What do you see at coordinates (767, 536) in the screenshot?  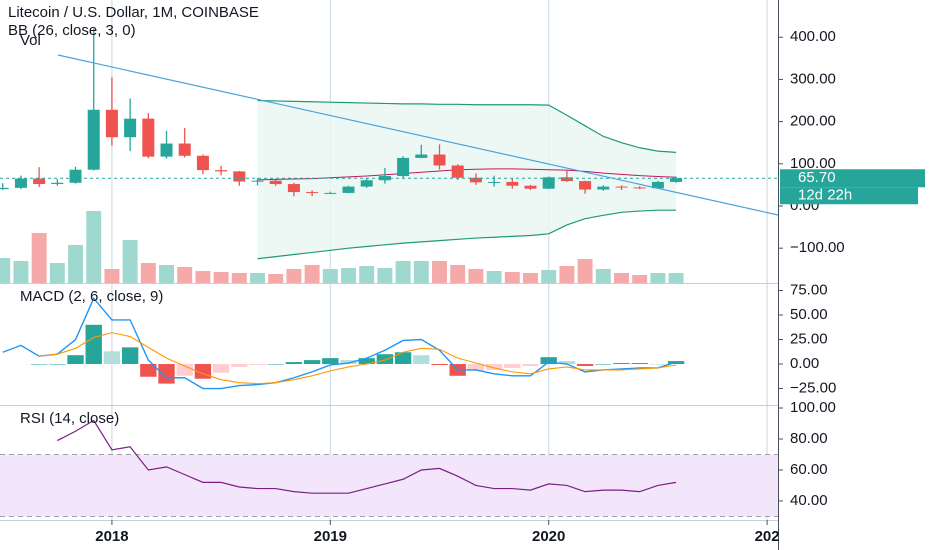 I see `x-tick-label: 202` at bounding box center [767, 536].